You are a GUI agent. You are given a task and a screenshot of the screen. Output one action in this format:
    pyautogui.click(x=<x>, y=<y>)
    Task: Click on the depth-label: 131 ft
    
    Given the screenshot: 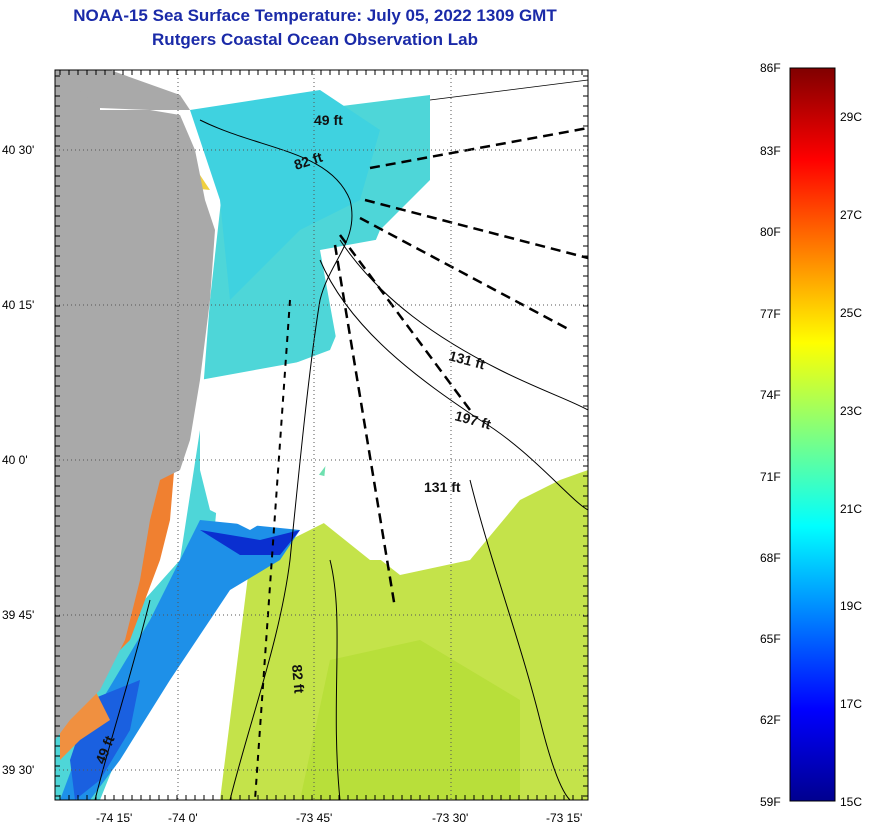 What is the action you would take?
    pyautogui.click(x=442, y=487)
    